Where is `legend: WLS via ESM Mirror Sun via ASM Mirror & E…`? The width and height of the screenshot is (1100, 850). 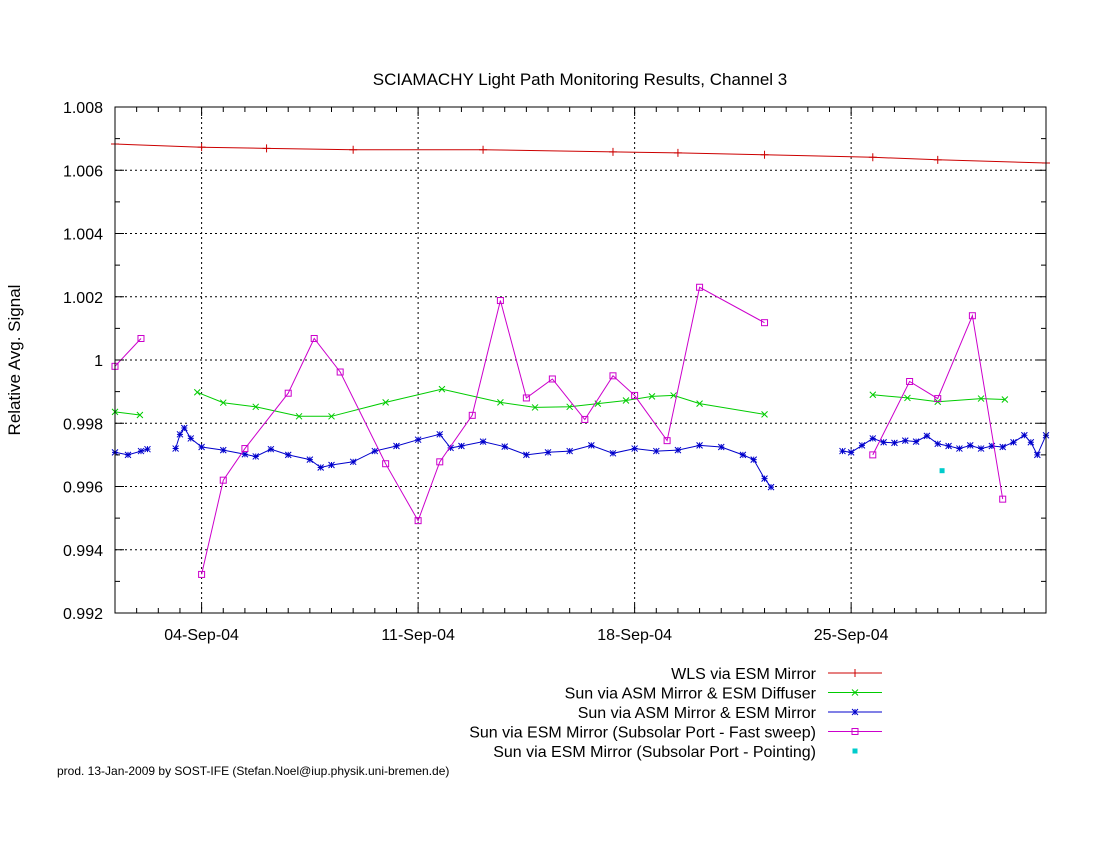 legend: WLS via ESM Mirror Sun via ASM Mirror & E… is located at coordinates (675, 713).